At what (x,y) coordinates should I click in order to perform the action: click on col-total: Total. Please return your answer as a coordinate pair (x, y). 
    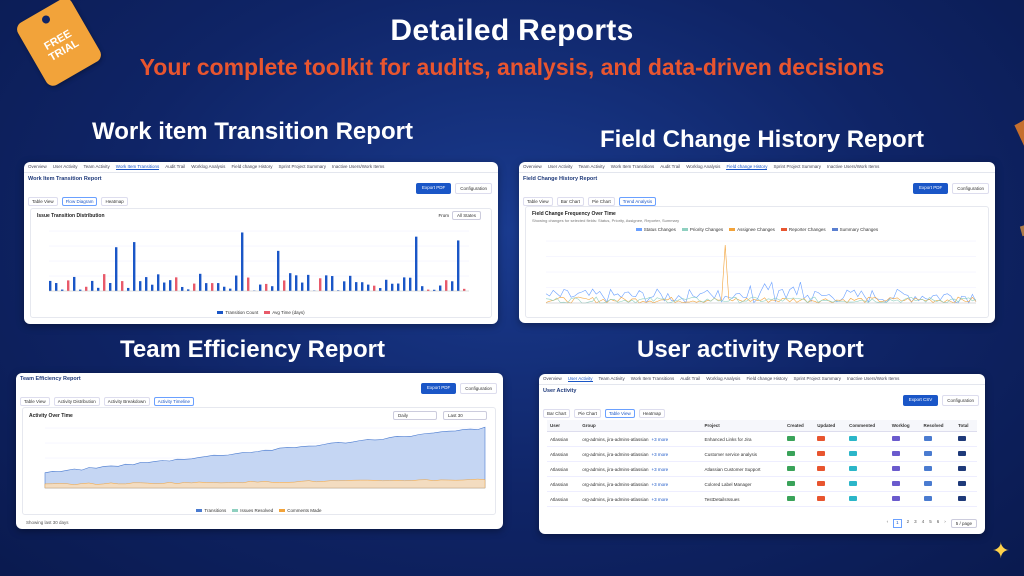
    Looking at the image, I should click on (966, 426).